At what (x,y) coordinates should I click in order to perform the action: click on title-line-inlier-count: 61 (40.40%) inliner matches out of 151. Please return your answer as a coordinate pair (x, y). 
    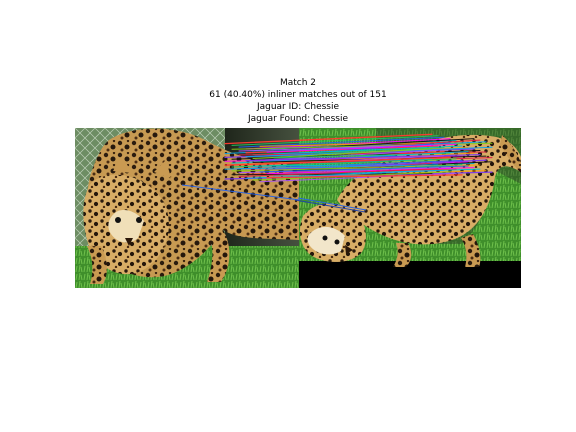
    Looking at the image, I should click on (298, 95).